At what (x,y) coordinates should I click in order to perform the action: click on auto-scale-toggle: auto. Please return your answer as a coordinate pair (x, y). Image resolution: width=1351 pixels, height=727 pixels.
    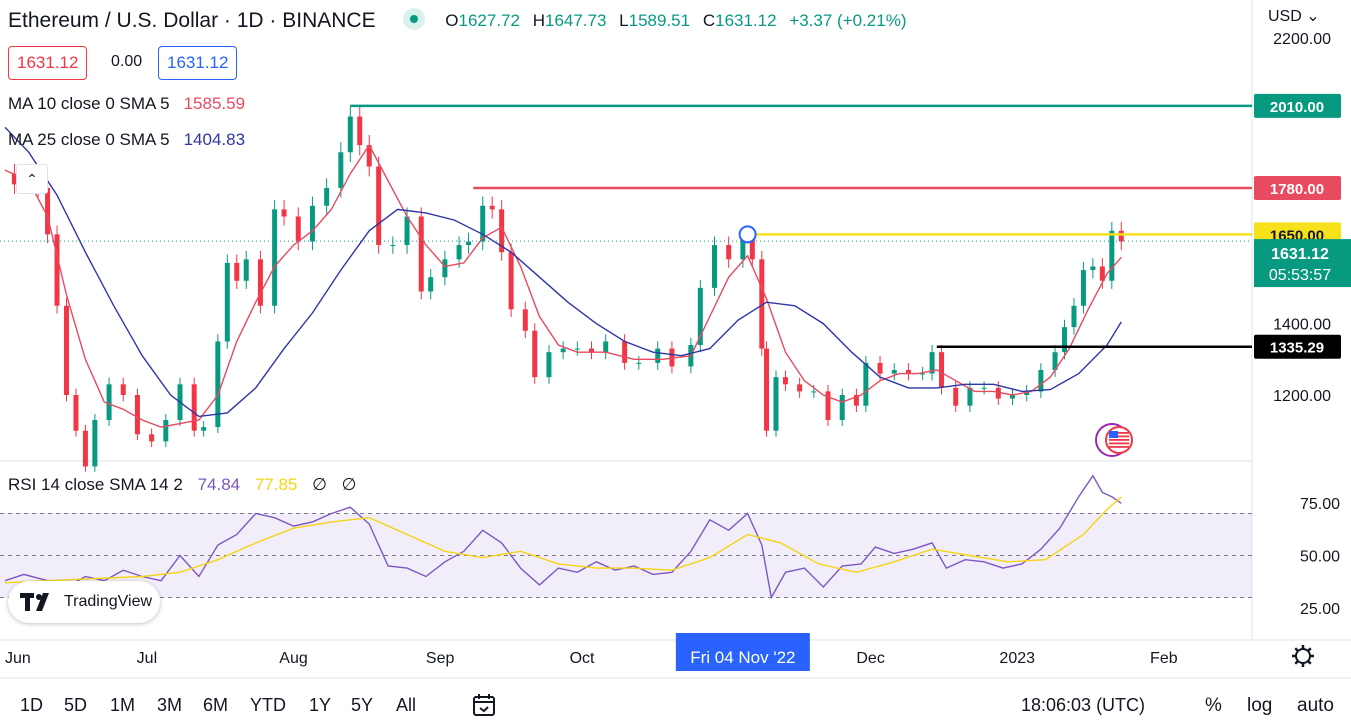
    Looking at the image, I should click on (1315, 705).